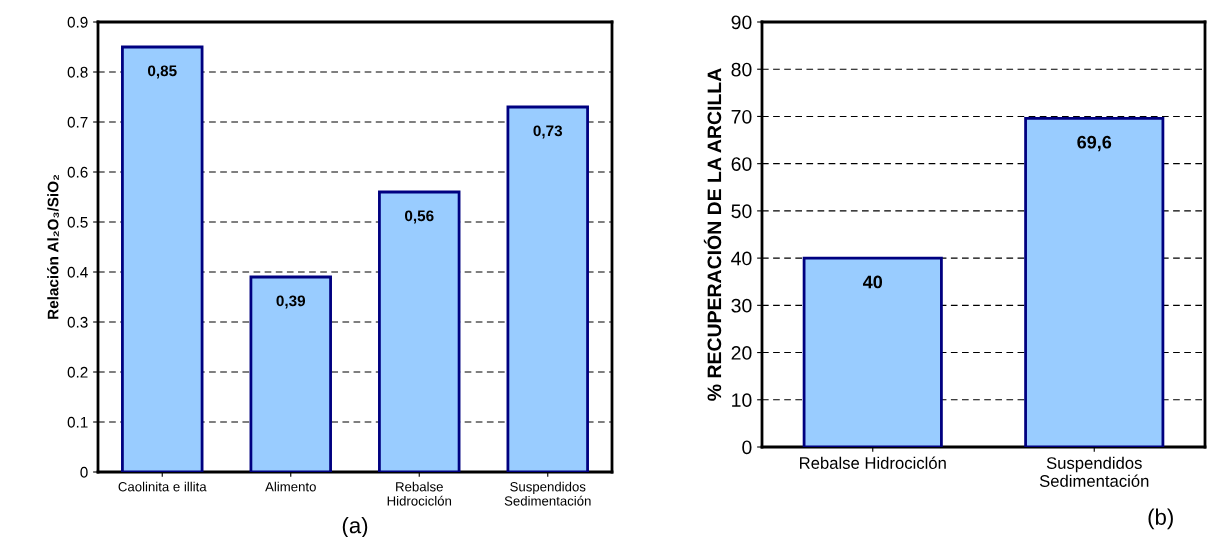  Describe the element at coordinates (741, 164) in the screenshot. I see `y-tick-label: 60` at that location.